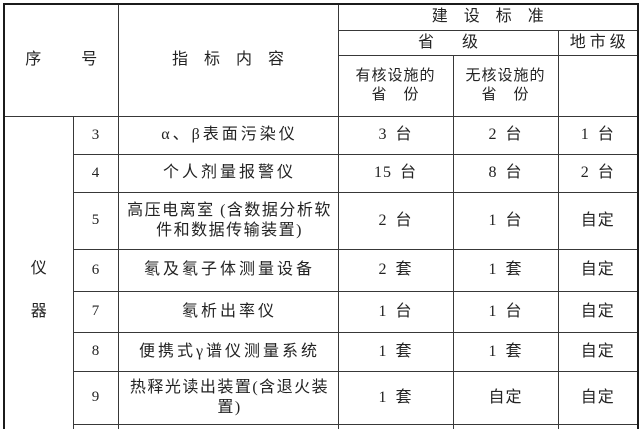 The height and width of the screenshot is (429, 643). What do you see at coordinates (598, 135) in the screenshot?
I see `row-3-city-value: 1 台` at bounding box center [598, 135].